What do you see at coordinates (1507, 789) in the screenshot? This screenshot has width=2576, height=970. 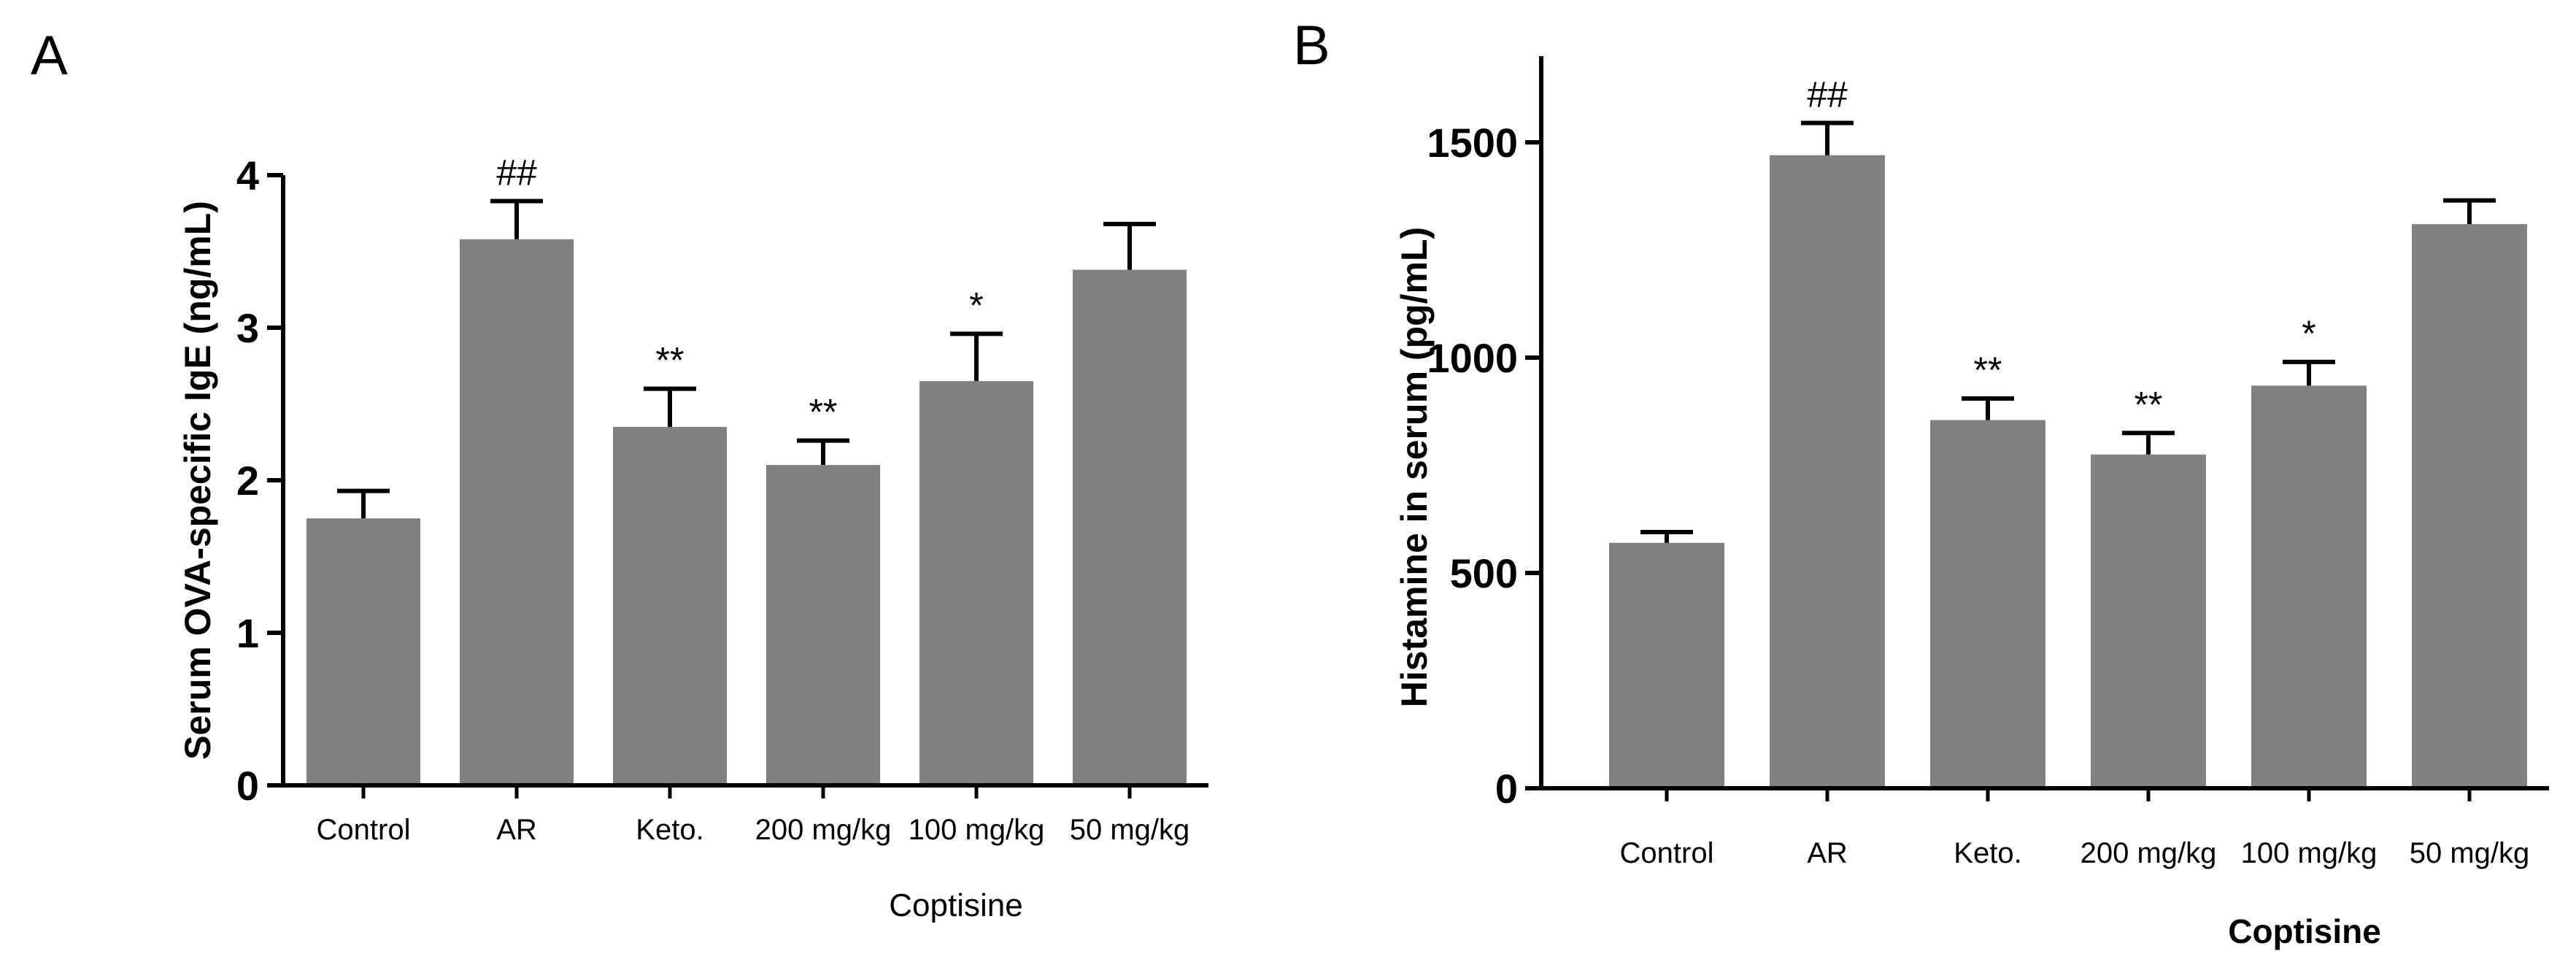 I see `panel-b-y-tick-label: 0` at bounding box center [1507, 789].